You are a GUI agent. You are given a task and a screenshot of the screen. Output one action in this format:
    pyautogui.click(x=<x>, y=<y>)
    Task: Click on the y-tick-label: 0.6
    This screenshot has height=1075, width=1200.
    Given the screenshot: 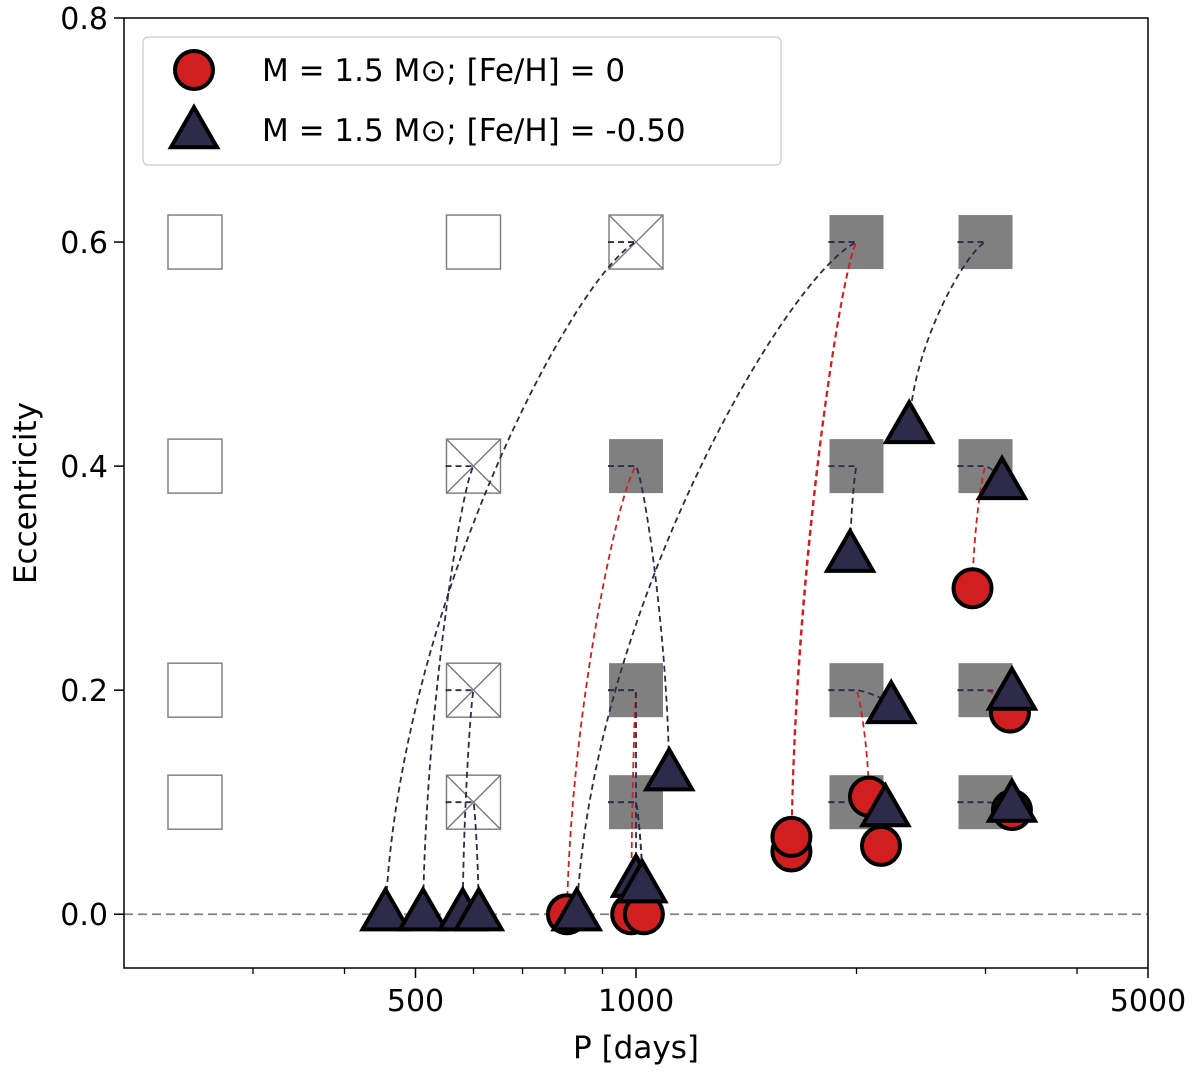 What is the action you would take?
    pyautogui.click(x=84, y=243)
    